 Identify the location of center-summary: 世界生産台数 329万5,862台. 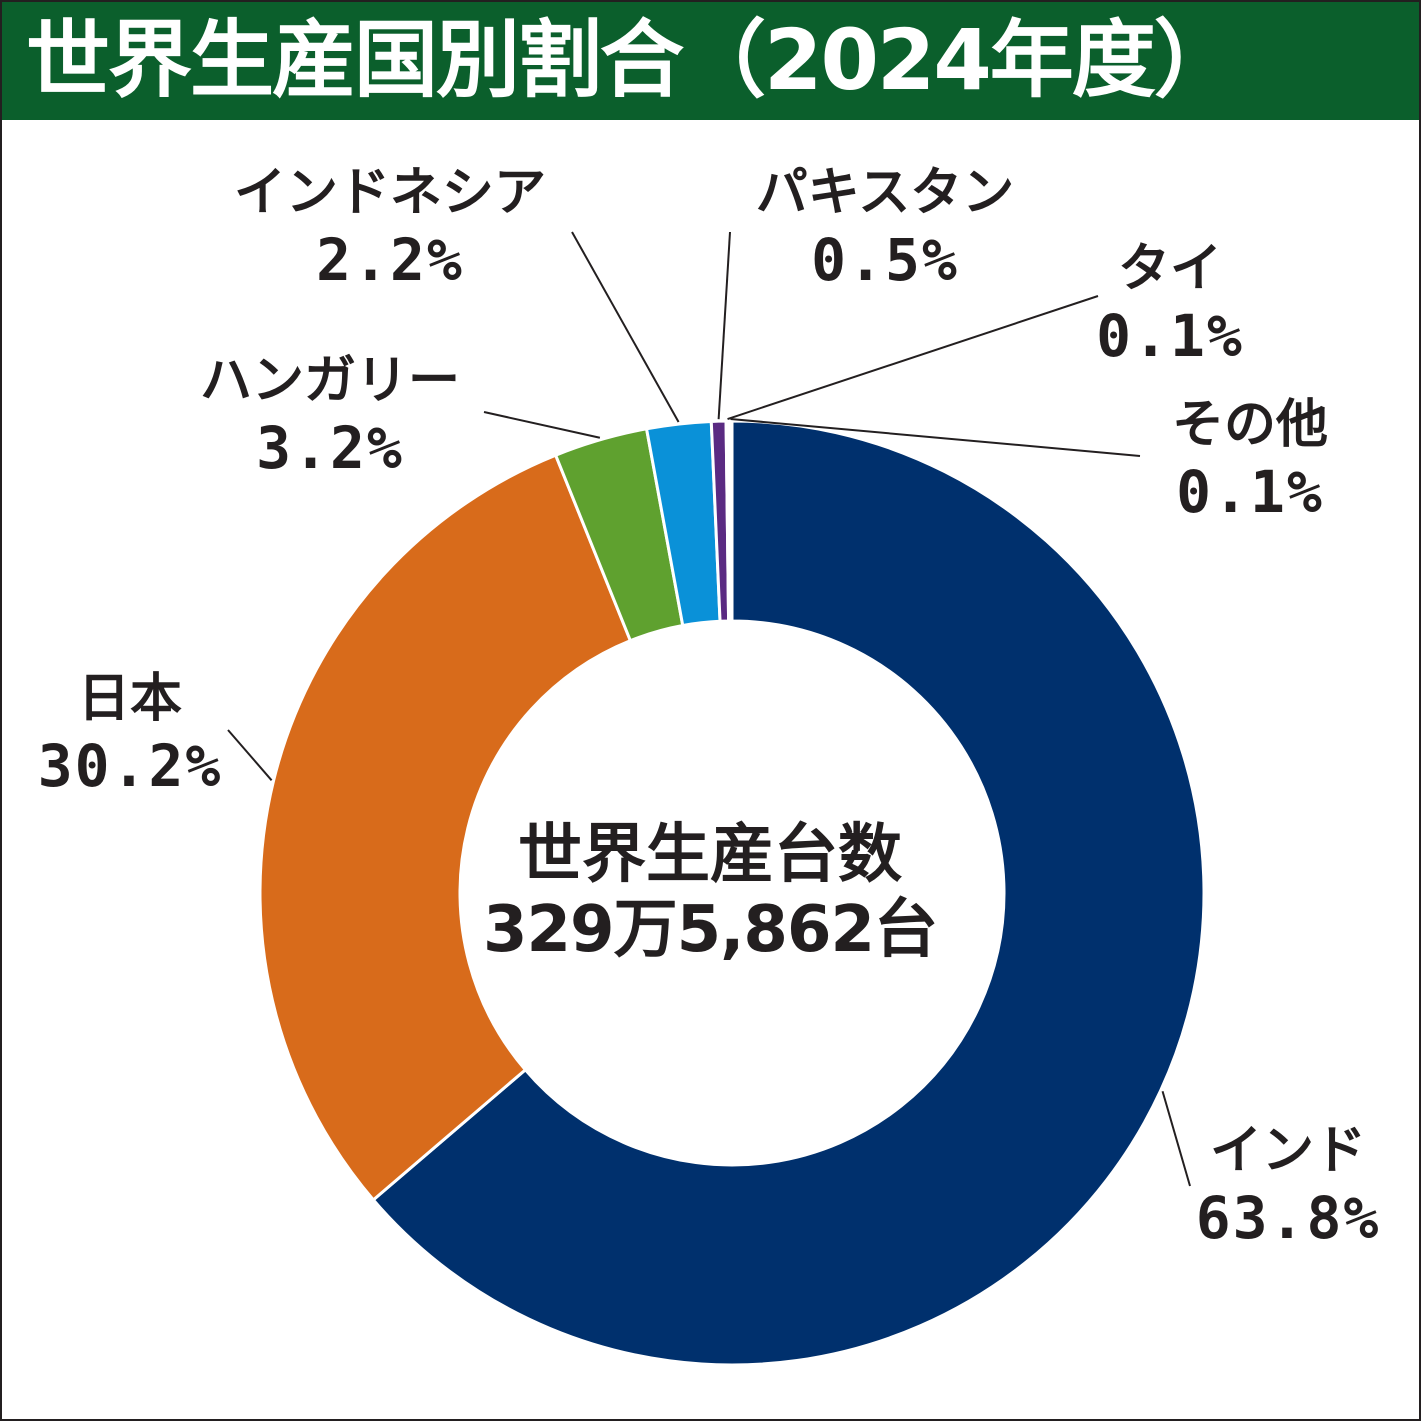
(710, 893).